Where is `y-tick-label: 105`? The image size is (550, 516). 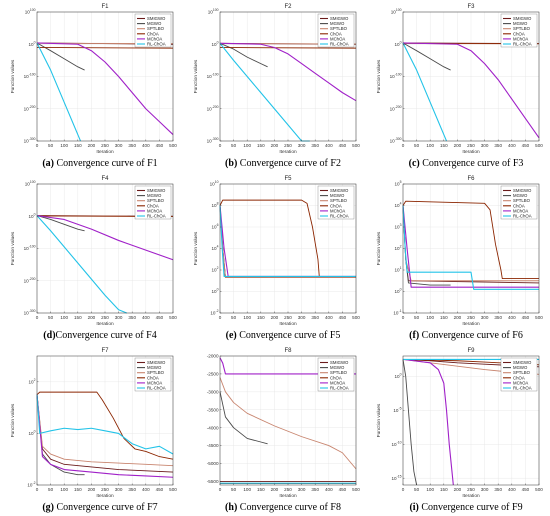 y-tick-label: 105 is located at coordinates (397, 183).